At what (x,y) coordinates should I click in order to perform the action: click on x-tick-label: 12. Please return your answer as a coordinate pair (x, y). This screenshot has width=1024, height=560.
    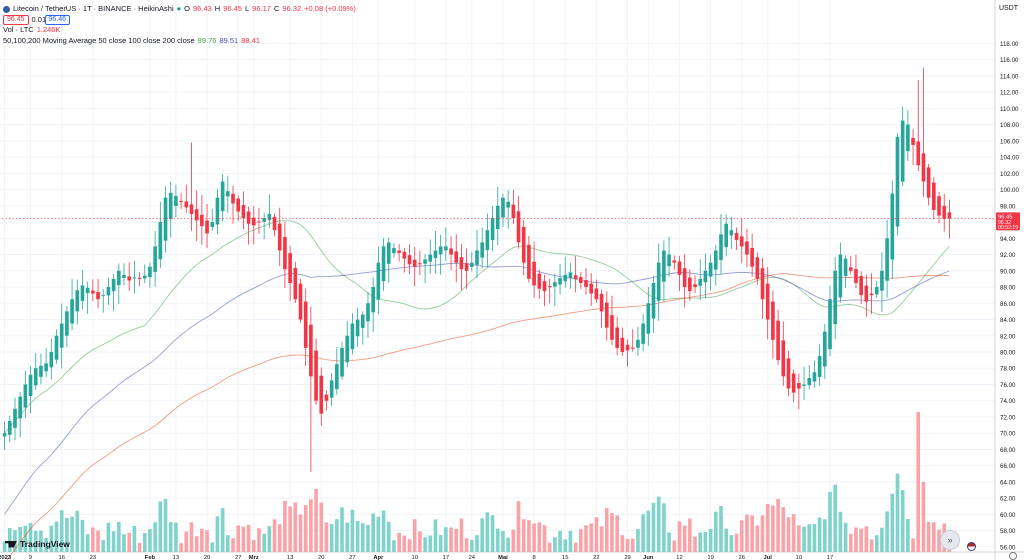
    Looking at the image, I should click on (679, 557).